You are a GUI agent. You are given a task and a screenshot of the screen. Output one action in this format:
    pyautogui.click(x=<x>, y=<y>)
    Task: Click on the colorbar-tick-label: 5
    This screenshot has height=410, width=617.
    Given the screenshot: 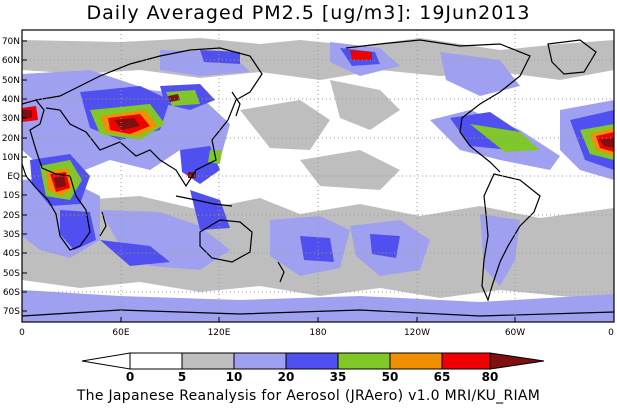 What is the action you would take?
    pyautogui.click(x=182, y=377)
    